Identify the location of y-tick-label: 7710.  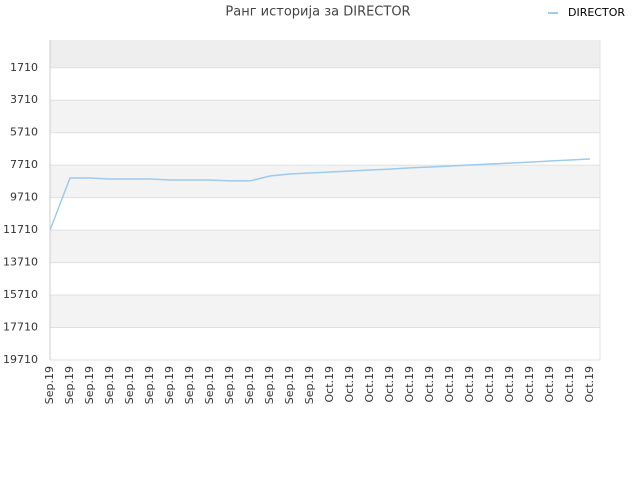
(24, 164).